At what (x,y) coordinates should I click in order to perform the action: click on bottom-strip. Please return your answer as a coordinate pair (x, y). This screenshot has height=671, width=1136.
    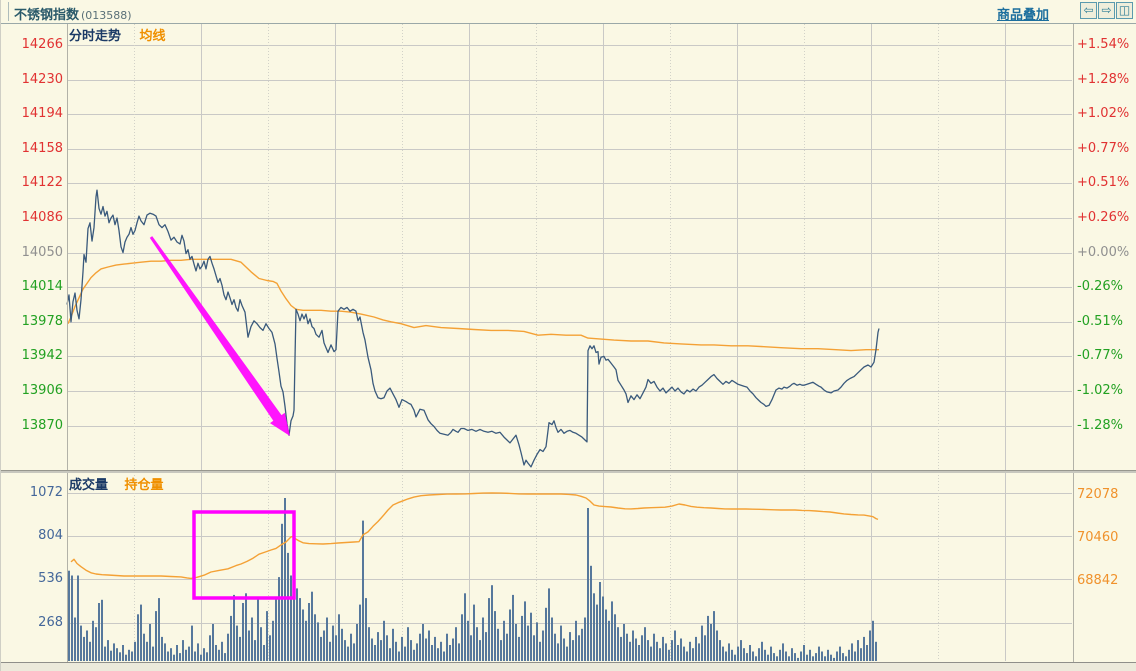
    Looking at the image, I should click on (568, 666).